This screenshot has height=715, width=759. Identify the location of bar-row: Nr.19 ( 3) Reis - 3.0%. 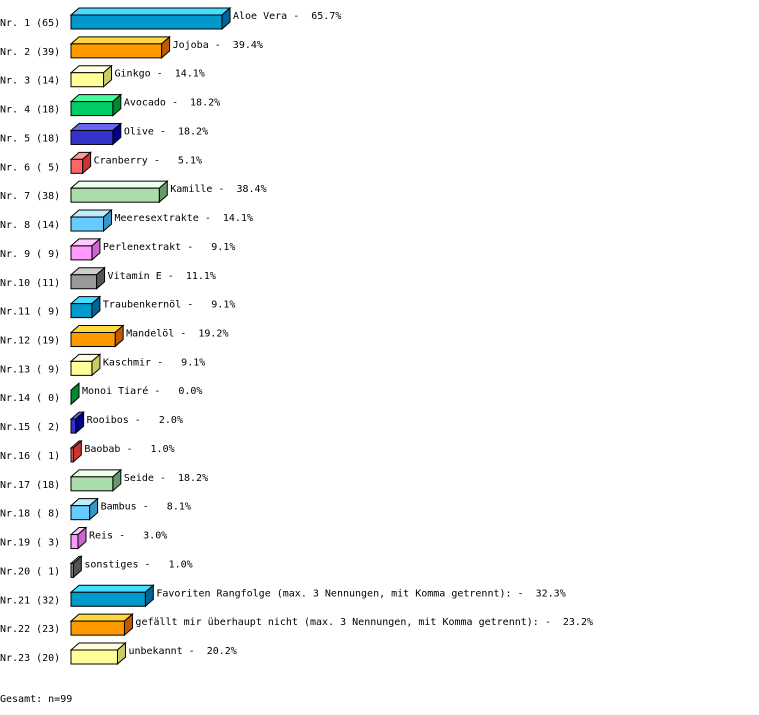
(83, 538).